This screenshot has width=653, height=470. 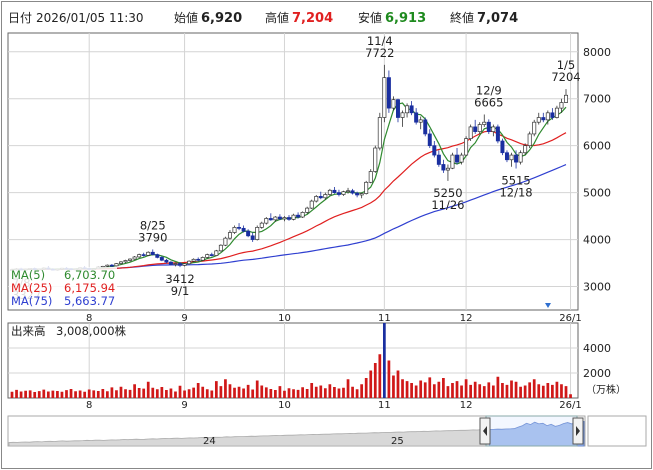 I want to click on navigator-selection-window, so click(x=531, y=431).